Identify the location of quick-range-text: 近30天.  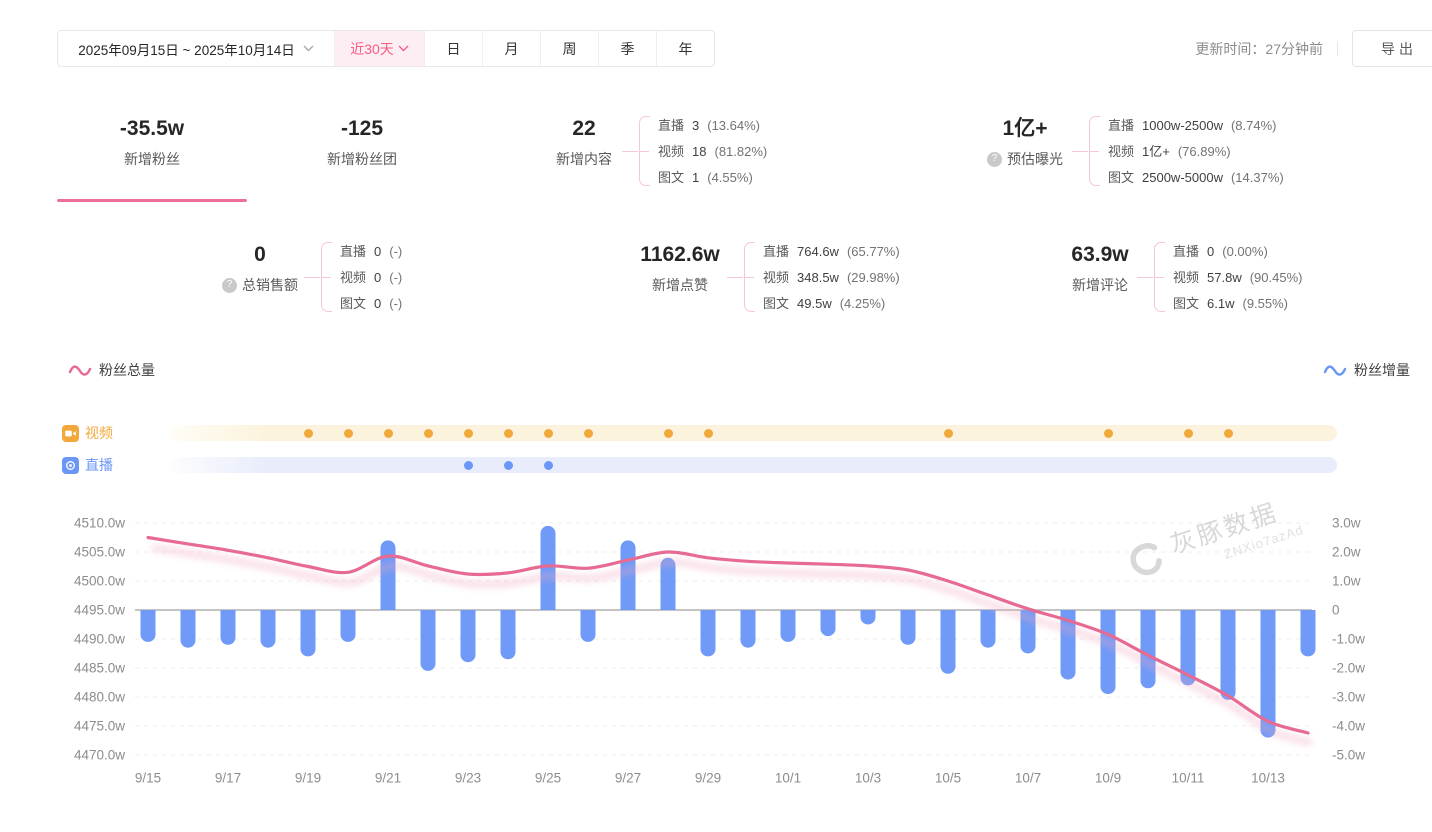
(372, 48).